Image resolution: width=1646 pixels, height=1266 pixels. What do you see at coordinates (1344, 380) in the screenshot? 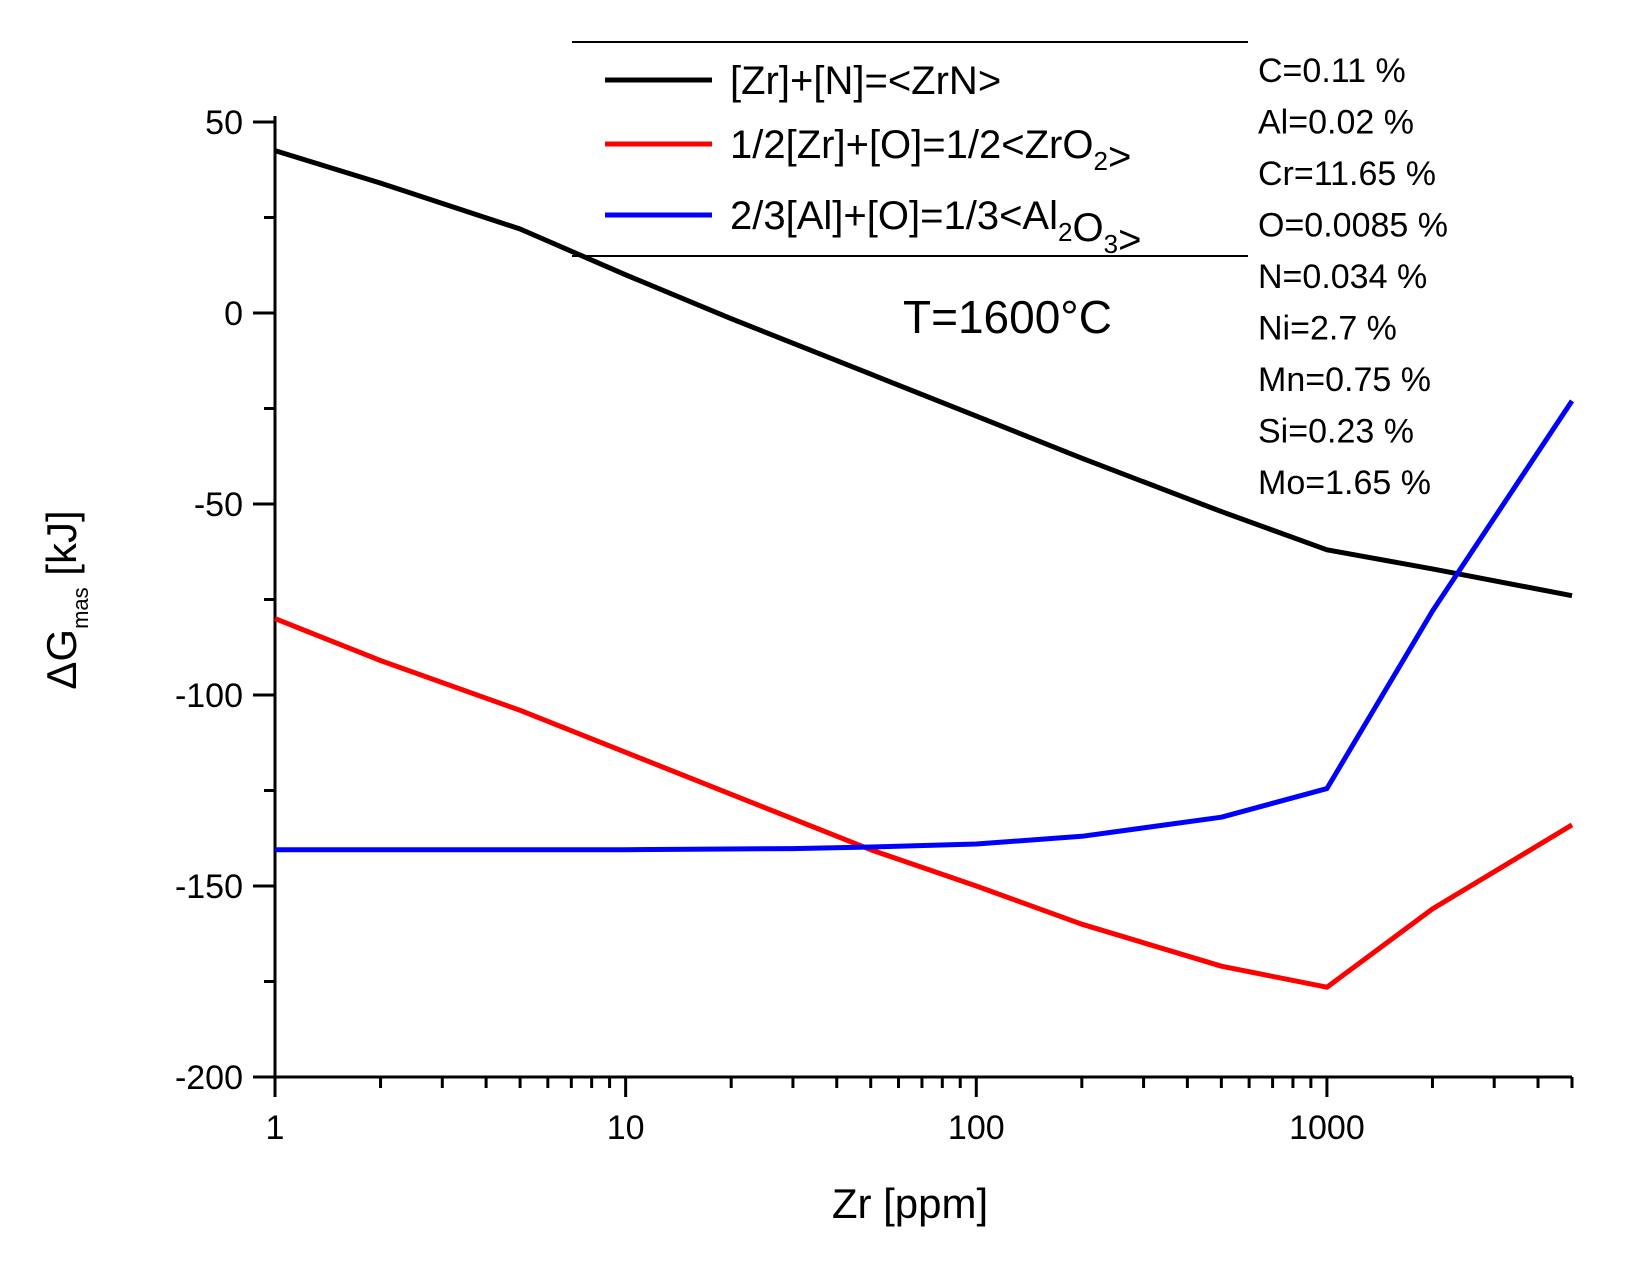
I see `composition-item: Mn=0.75 %` at bounding box center [1344, 380].